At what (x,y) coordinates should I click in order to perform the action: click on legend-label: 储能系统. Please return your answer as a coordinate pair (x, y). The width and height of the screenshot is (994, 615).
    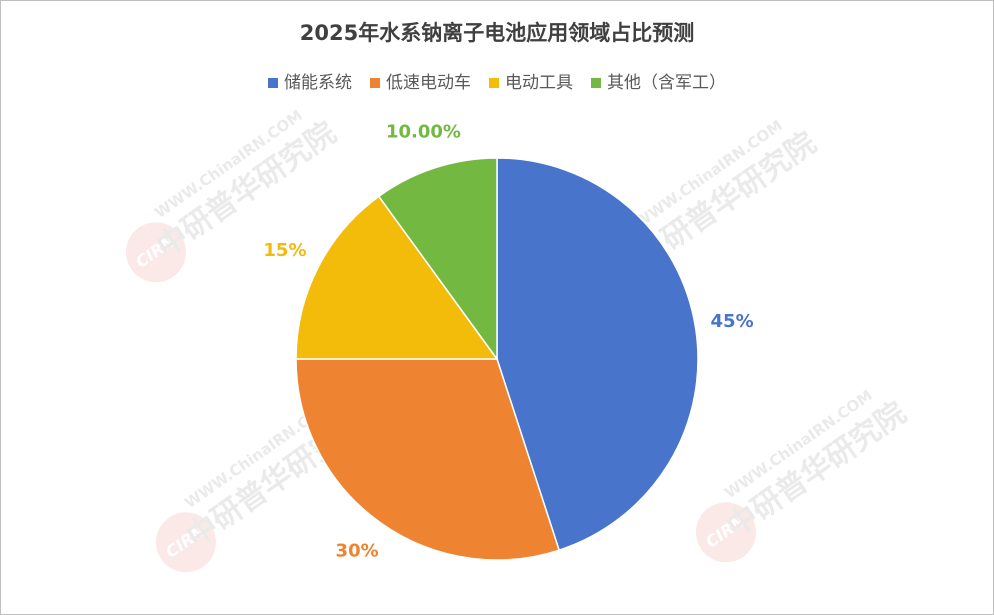
    Looking at the image, I should click on (318, 83).